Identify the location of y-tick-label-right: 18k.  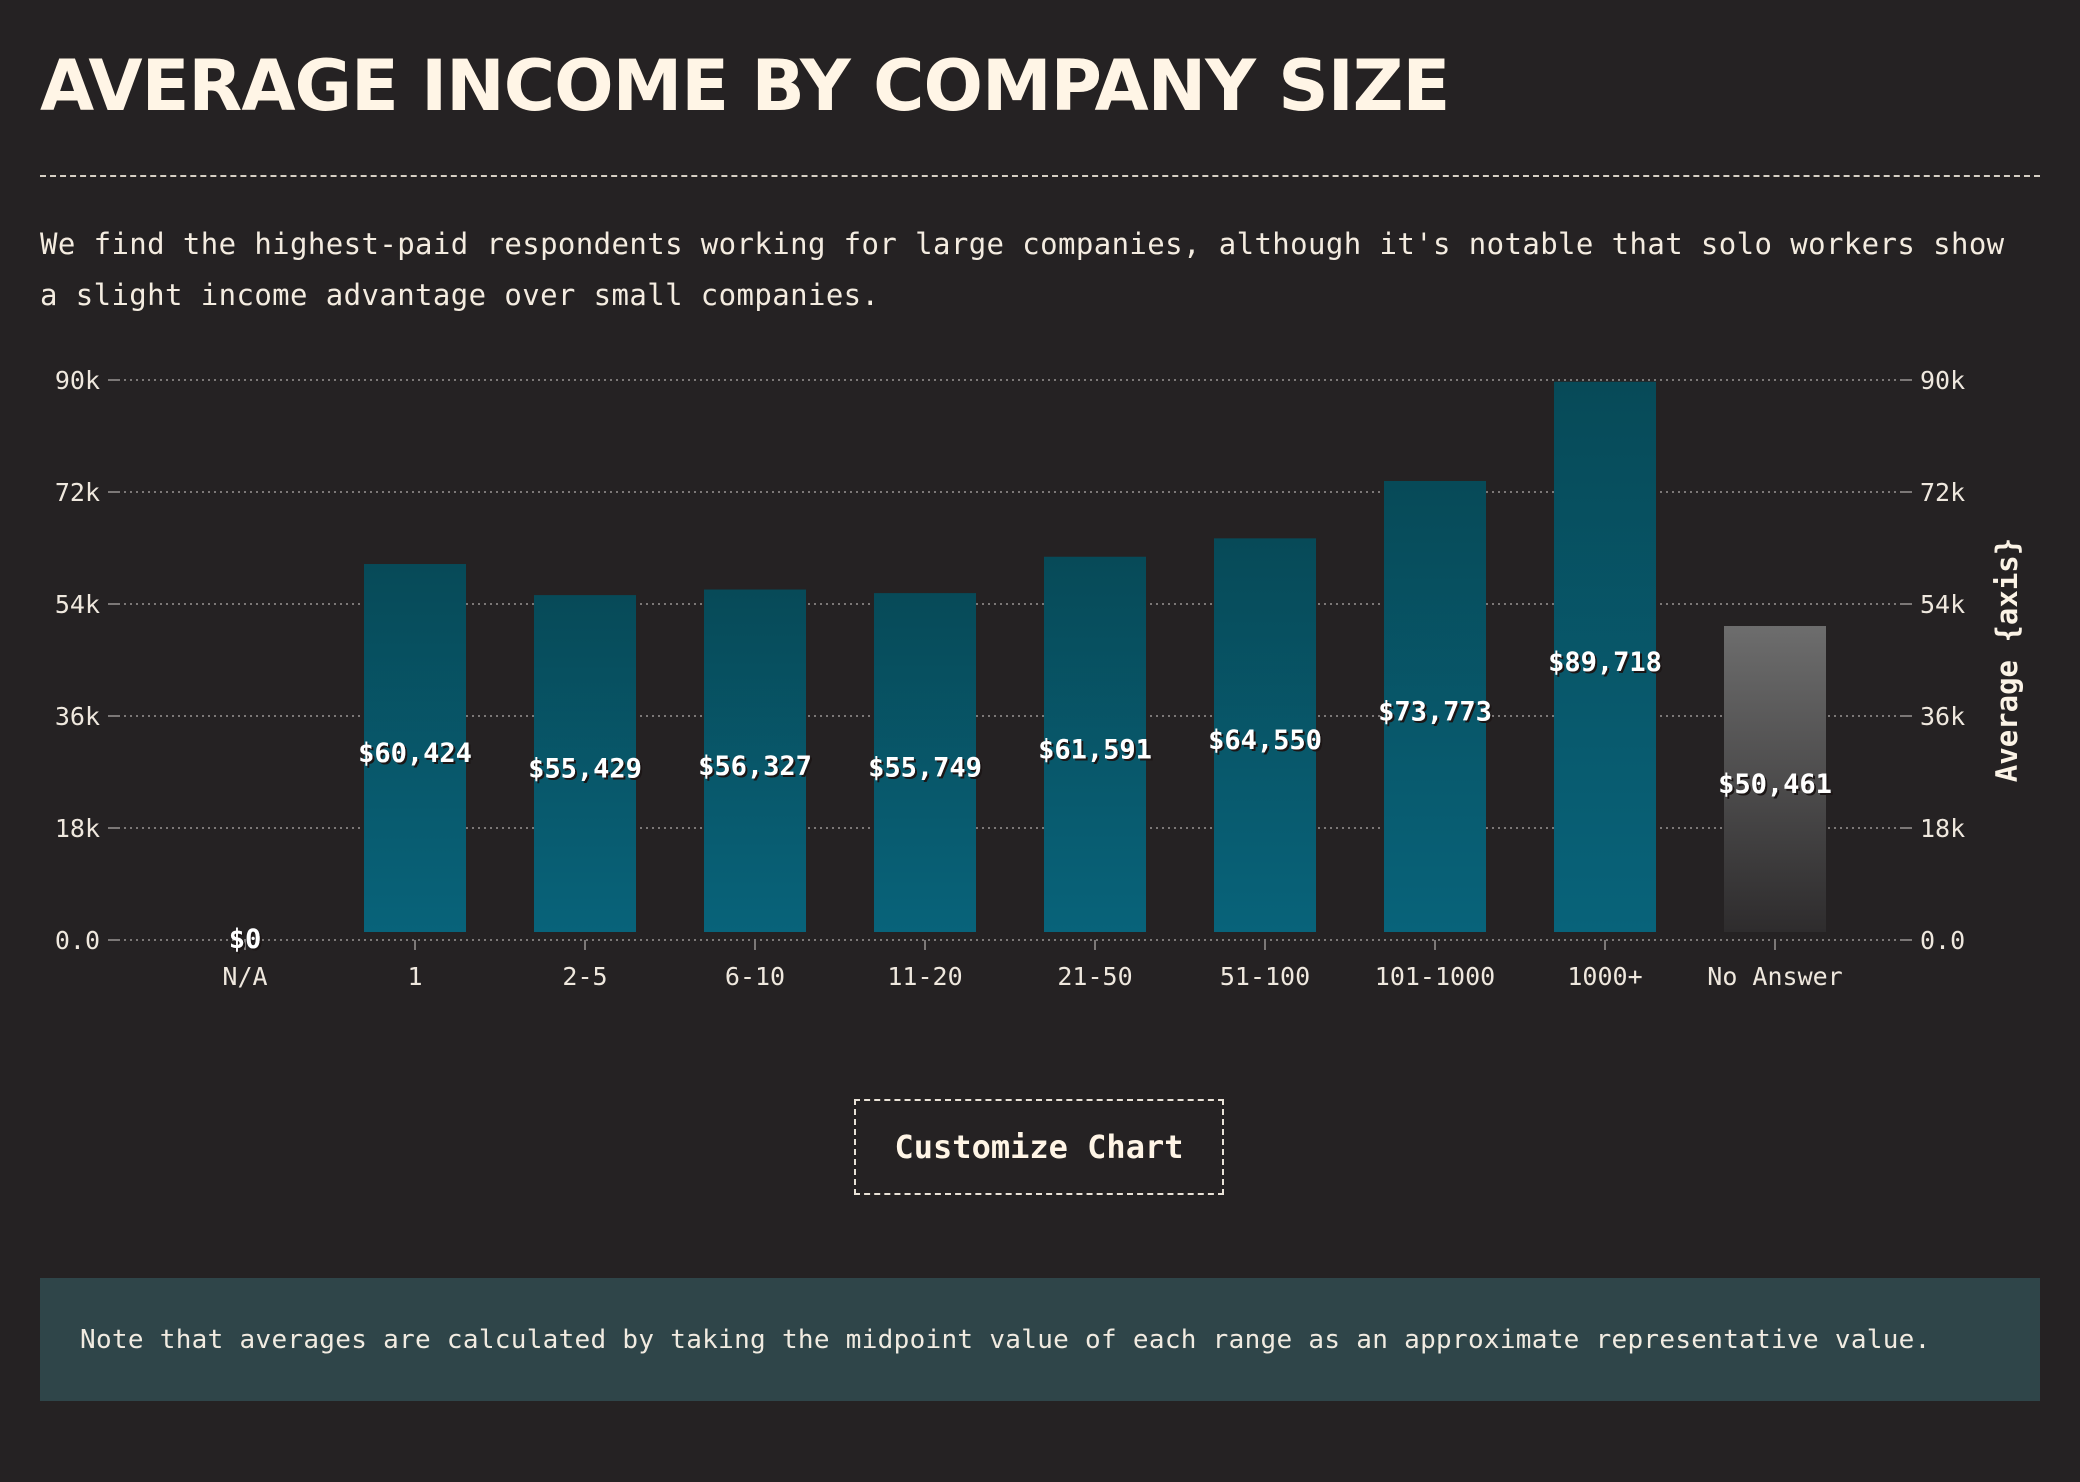
(1942, 828).